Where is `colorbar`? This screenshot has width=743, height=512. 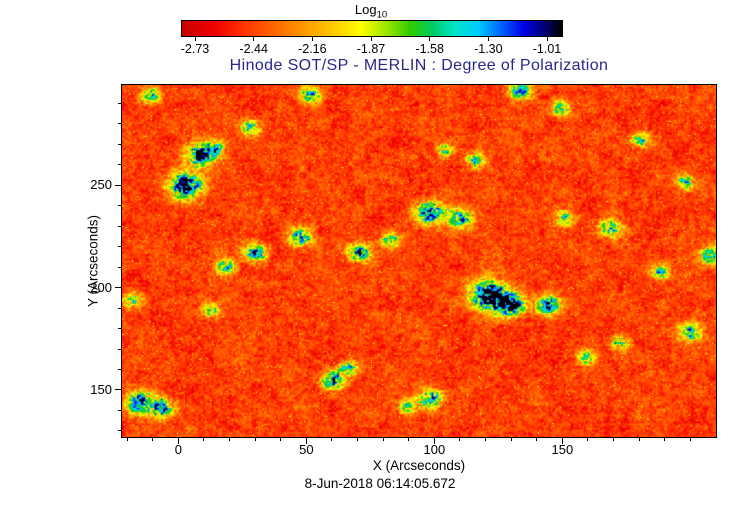 colorbar is located at coordinates (372, 28).